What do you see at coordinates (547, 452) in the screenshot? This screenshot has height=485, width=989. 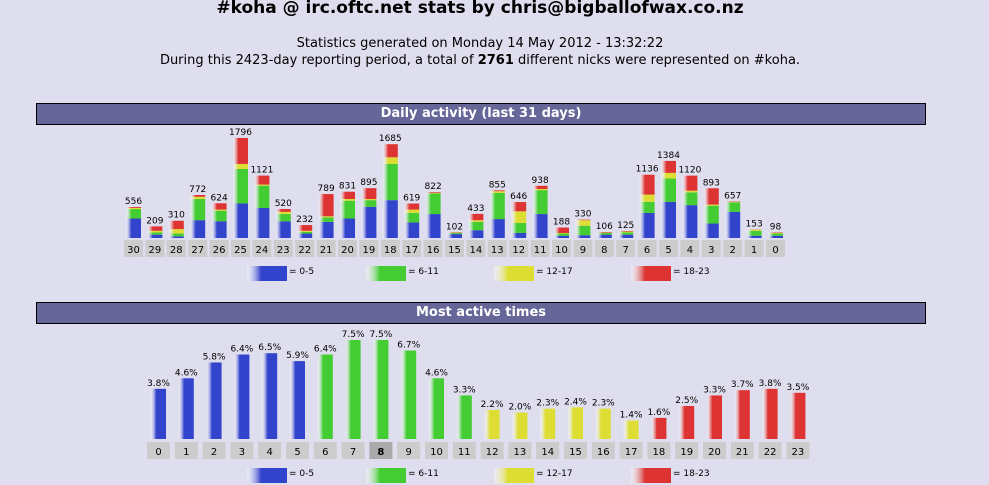 I see `hour-tick-label: 14` at bounding box center [547, 452].